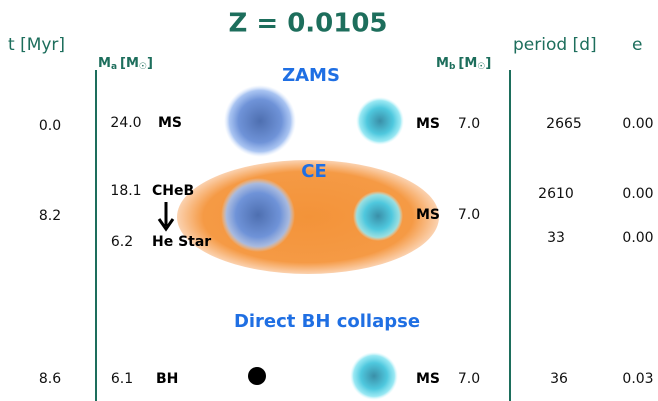 The height and width of the screenshot is (401, 658). I want to click on time: 0.0, so click(50, 126).